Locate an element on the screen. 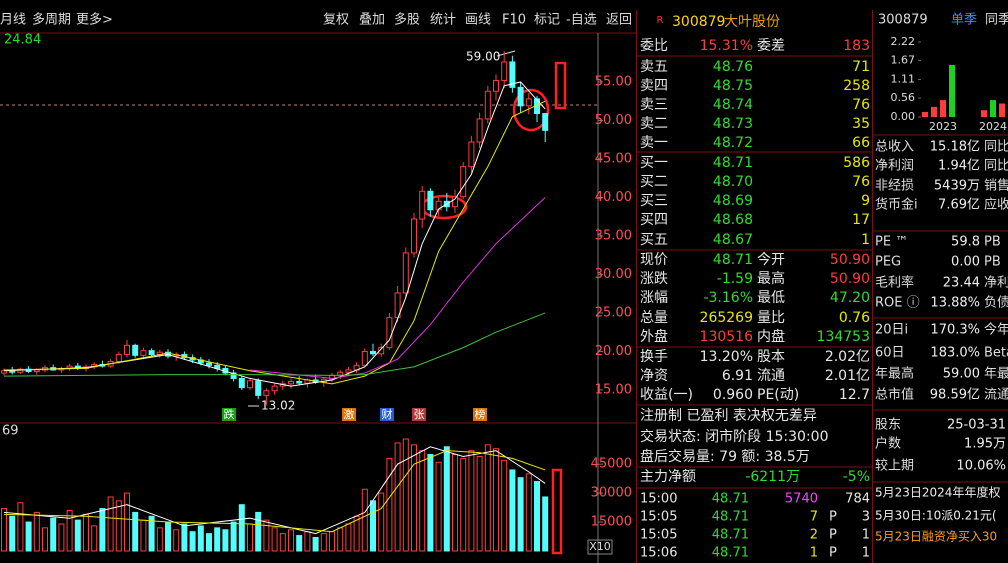  field-label: 主力净额 is located at coordinates (668, 477).